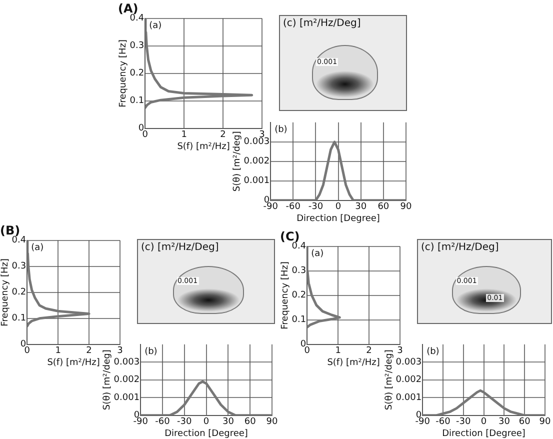 The width and height of the screenshot is (553, 439). What do you see at coordinates (290, 236) in the screenshot?
I see `chart-title: (C)` at bounding box center [290, 236].